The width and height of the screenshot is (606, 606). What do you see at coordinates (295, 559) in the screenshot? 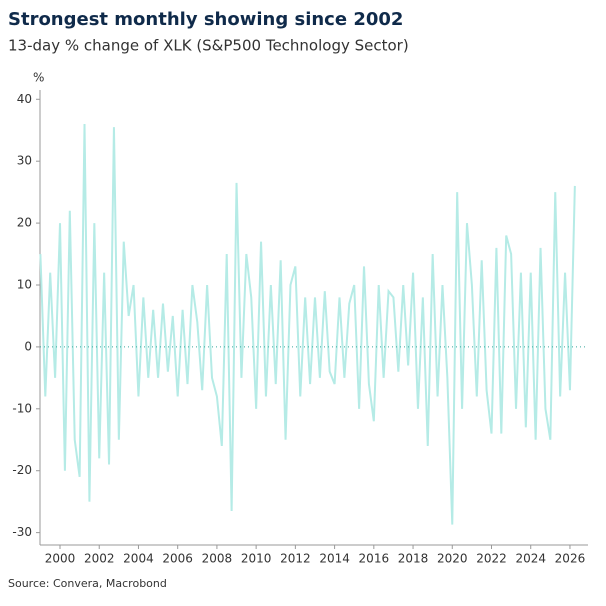
I see `x-tick-label: 2012` at bounding box center [295, 559].